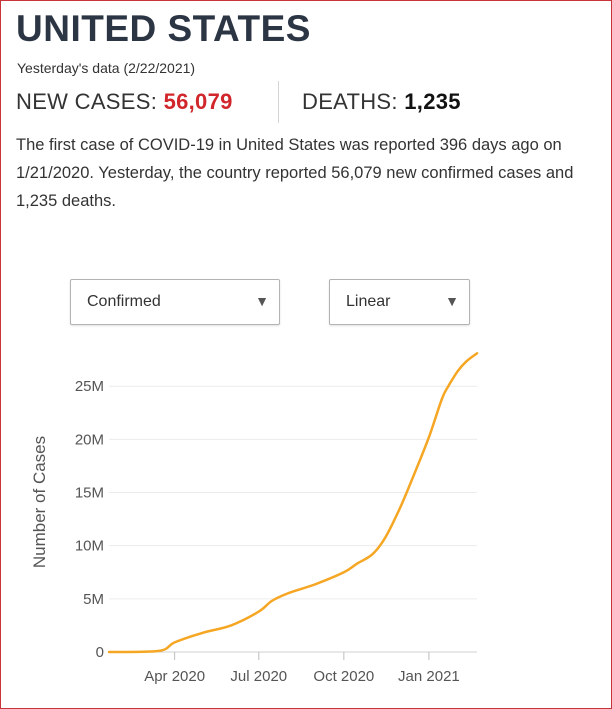 The height and width of the screenshot is (709, 612). Describe the element at coordinates (278, 102) in the screenshot. I see `stats-divider` at that location.